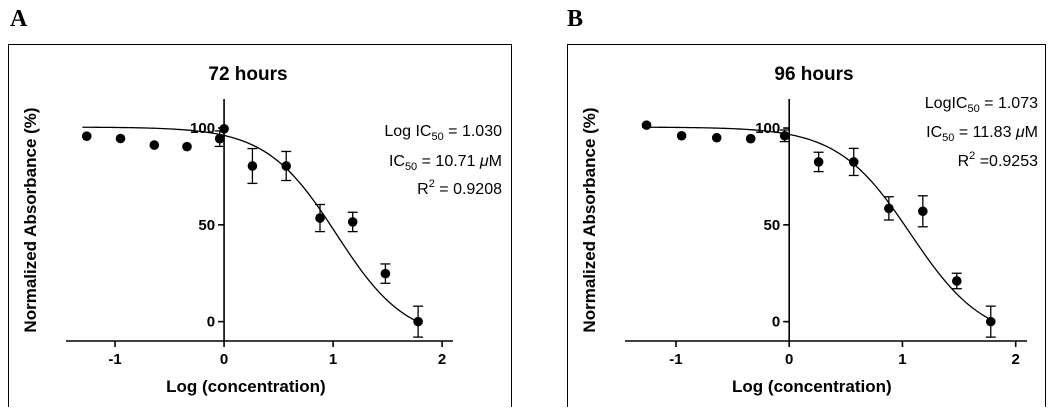  Describe the element at coordinates (407, 131) in the screenshot. I see `log-ic50-label: Log IC` at that location.